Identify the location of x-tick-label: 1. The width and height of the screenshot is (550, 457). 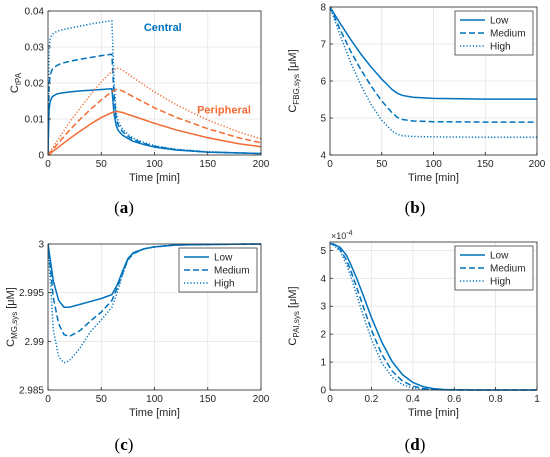
(537, 399).